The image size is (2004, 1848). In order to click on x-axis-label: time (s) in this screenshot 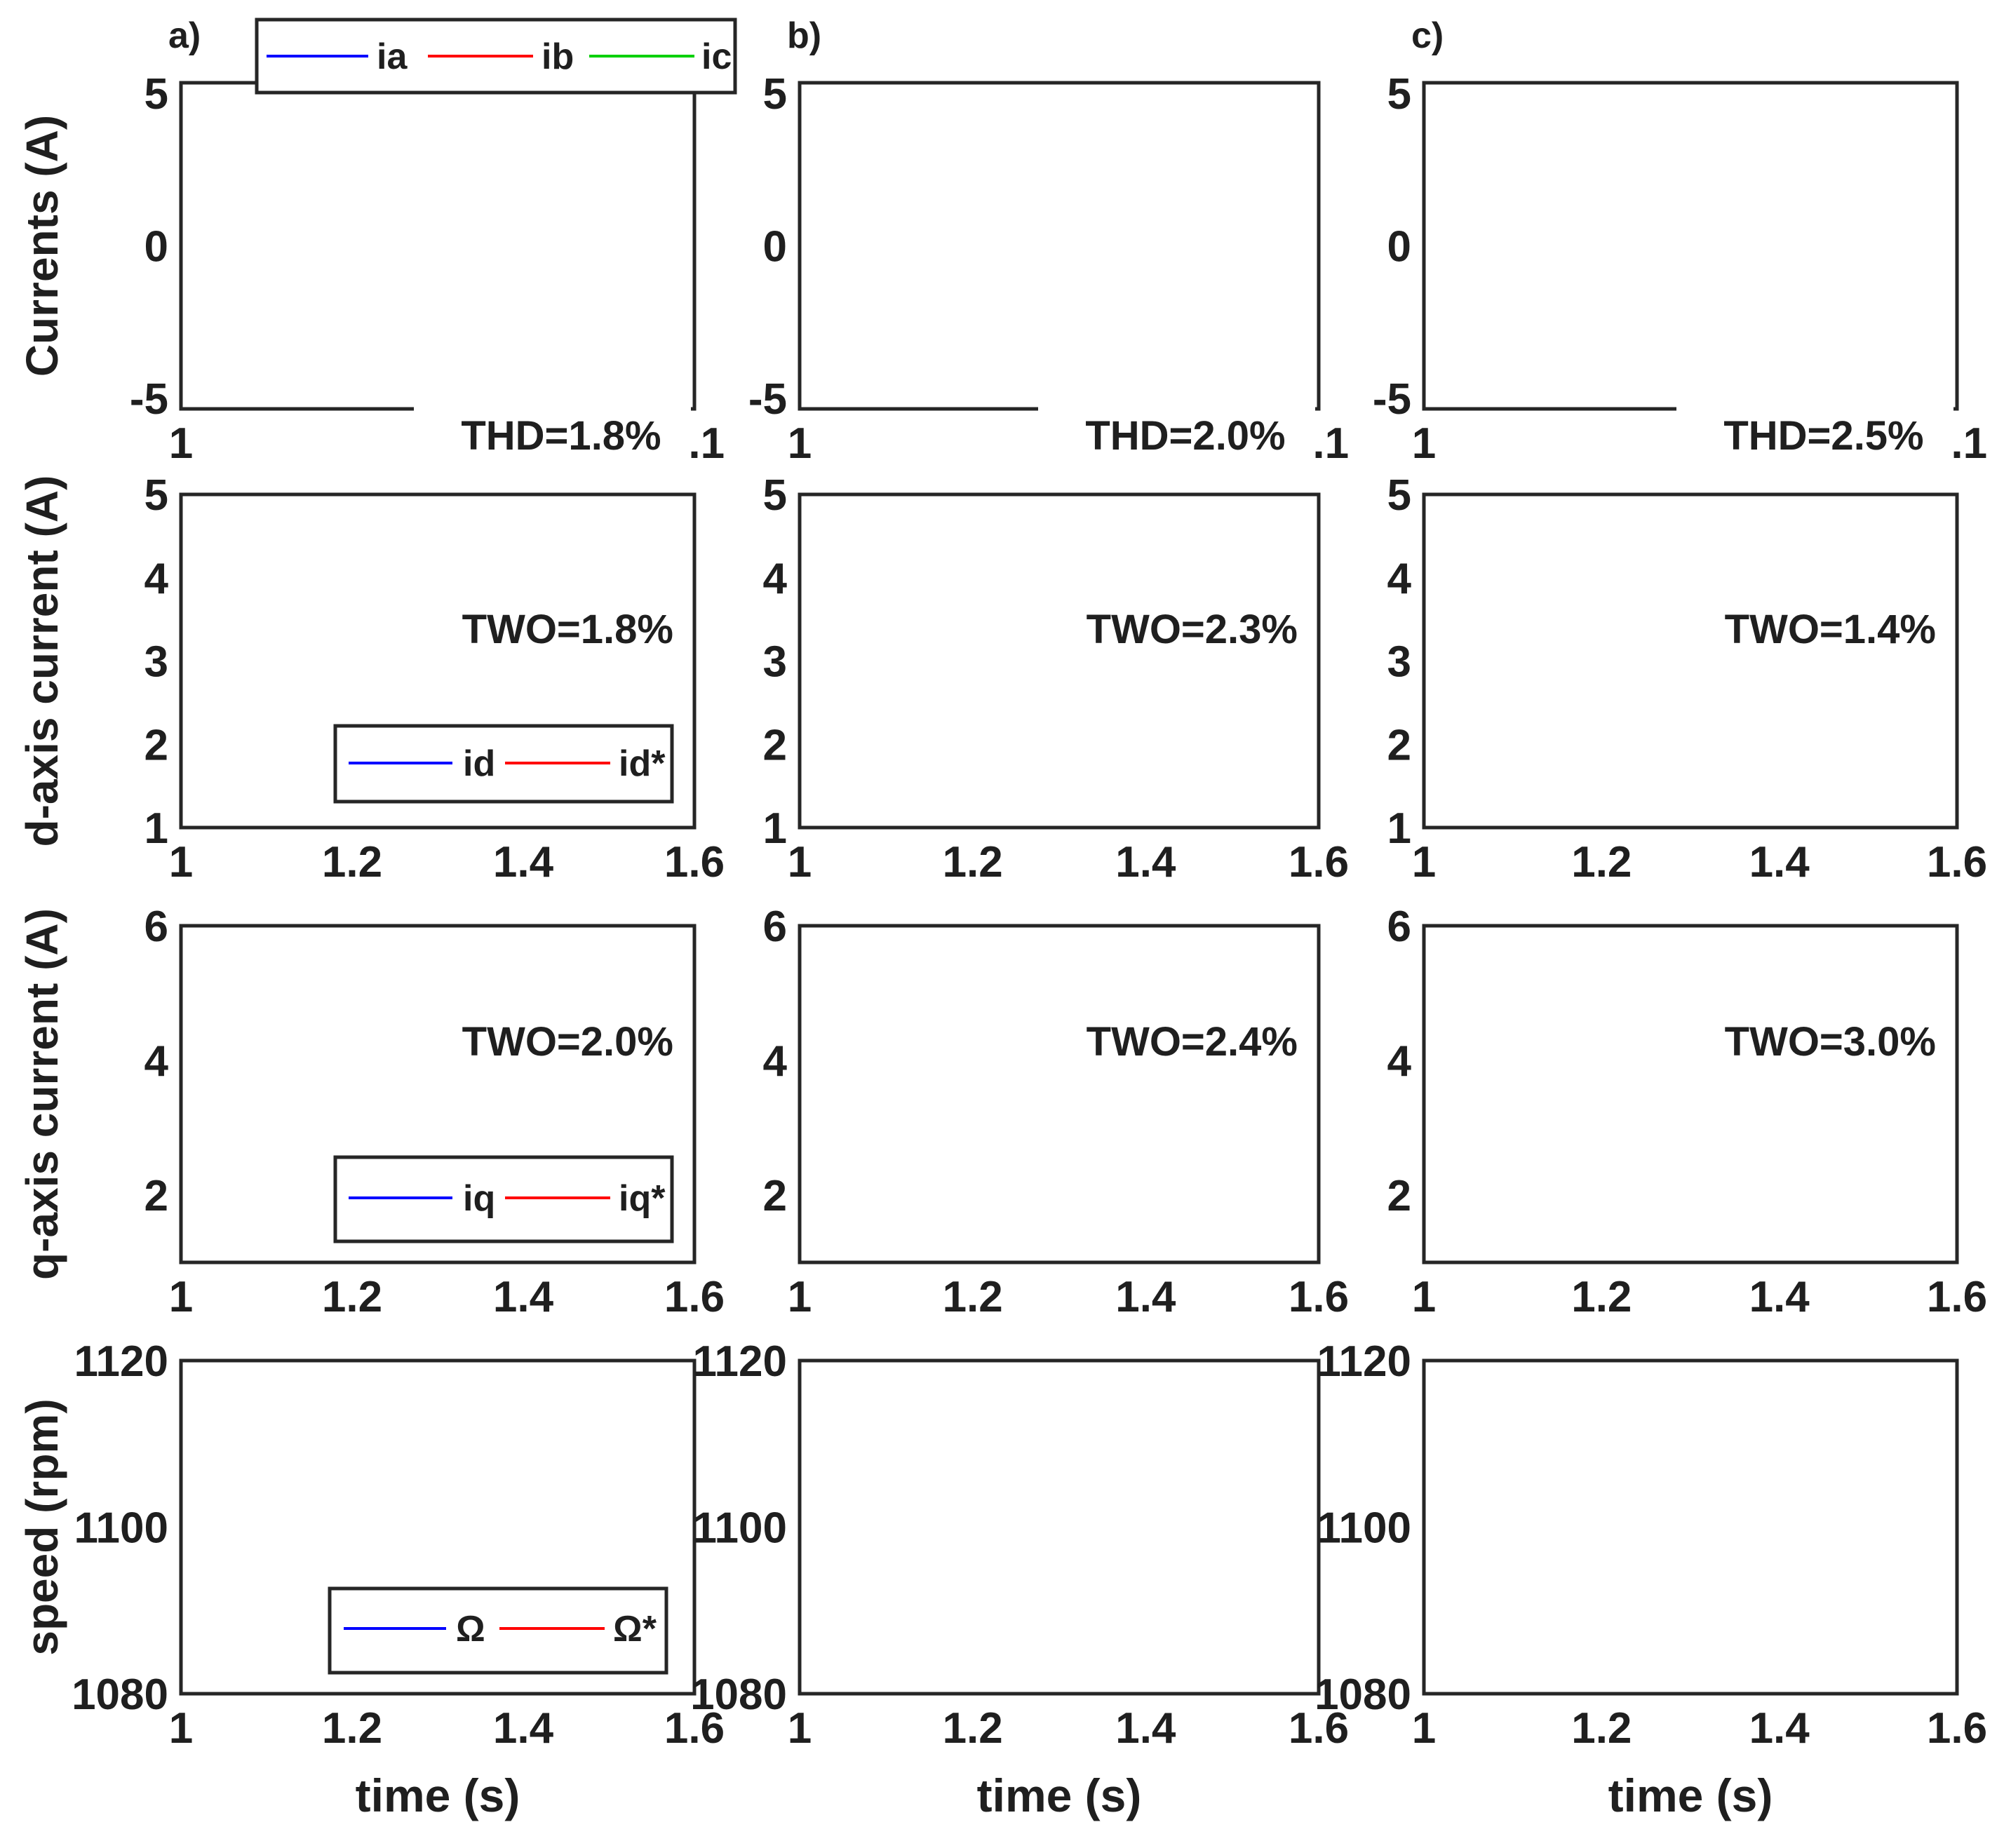, I will do `click(1059, 1795)`.